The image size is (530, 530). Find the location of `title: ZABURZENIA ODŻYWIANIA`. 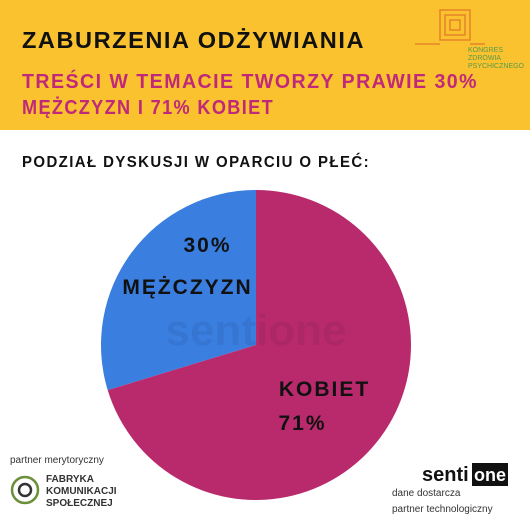

title: ZABURZENIA ODŻYWIANIA is located at coordinates (193, 40).